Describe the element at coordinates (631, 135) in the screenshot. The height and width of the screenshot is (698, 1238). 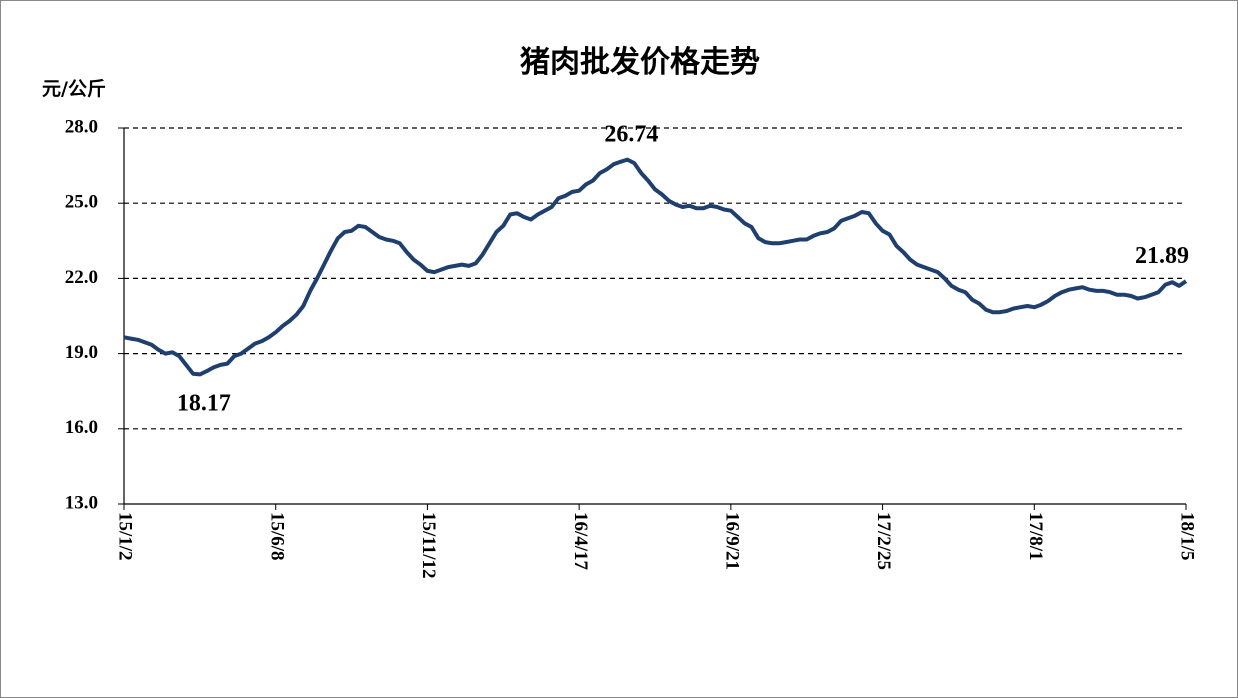
I see `data-label: 26.74` at that location.